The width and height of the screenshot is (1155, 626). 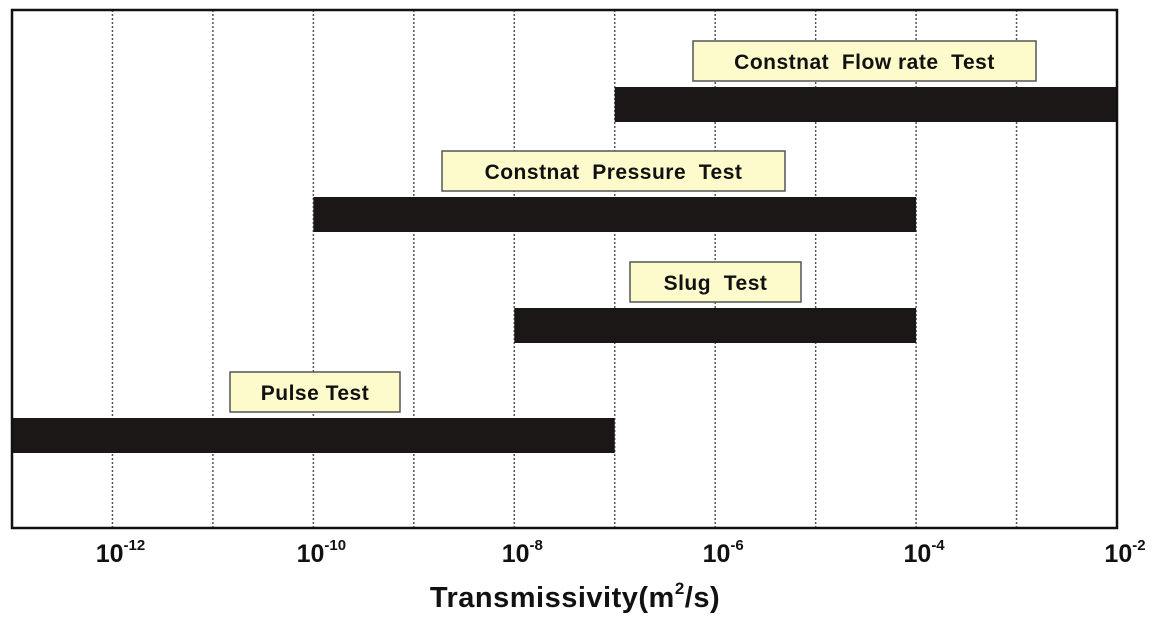 What do you see at coordinates (322, 552) in the screenshot?
I see `x-tick-label: 10⁻¹⁰` at bounding box center [322, 552].